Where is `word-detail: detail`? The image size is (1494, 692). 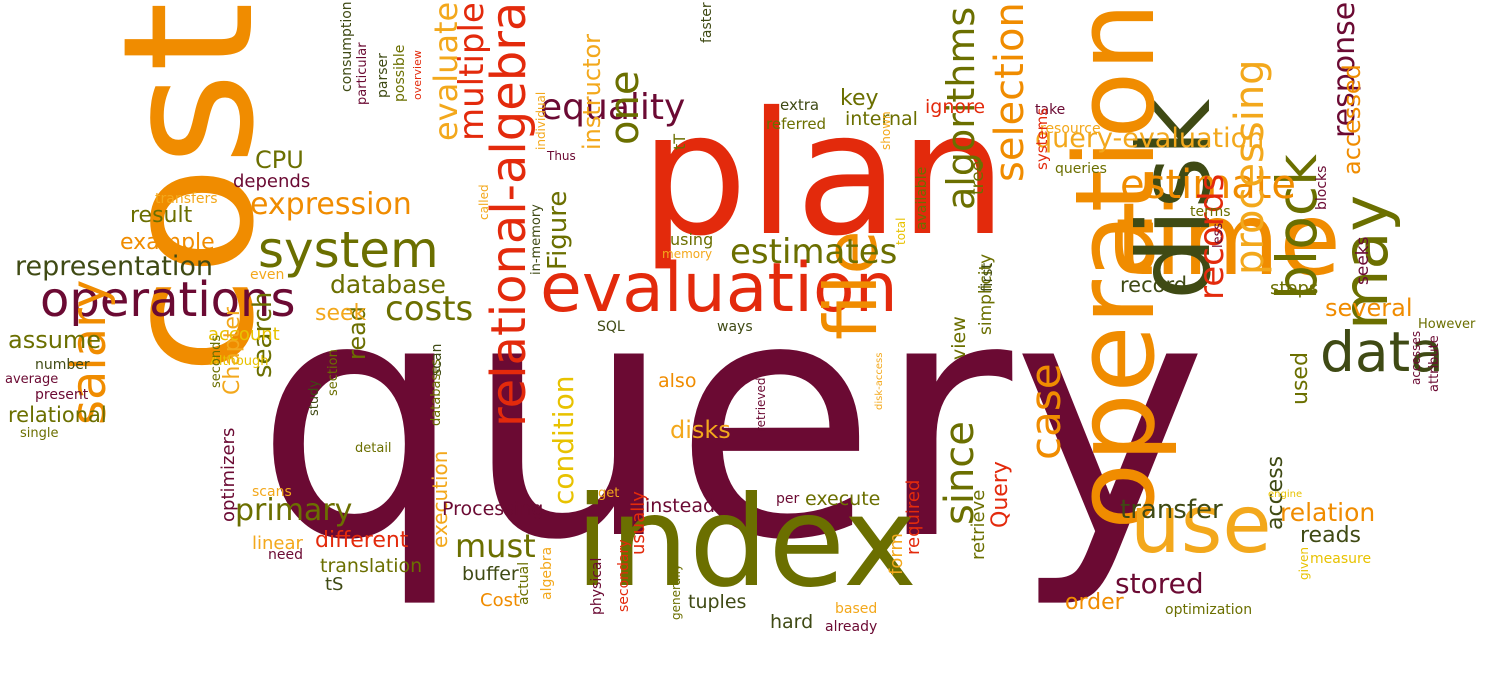
word-detail: detail is located at coordinates (373, 448).